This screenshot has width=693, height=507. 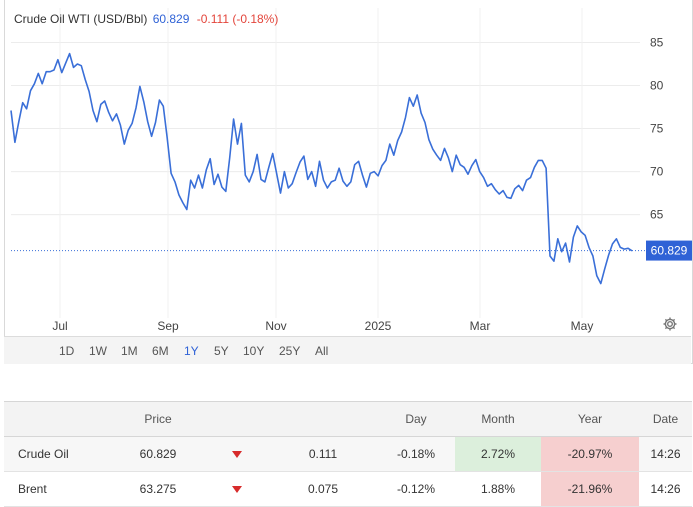 What do you see at coordinates (191, 351) in the screenshot?
I see `range-1y: 1Y` at bounding box center [191, 351].